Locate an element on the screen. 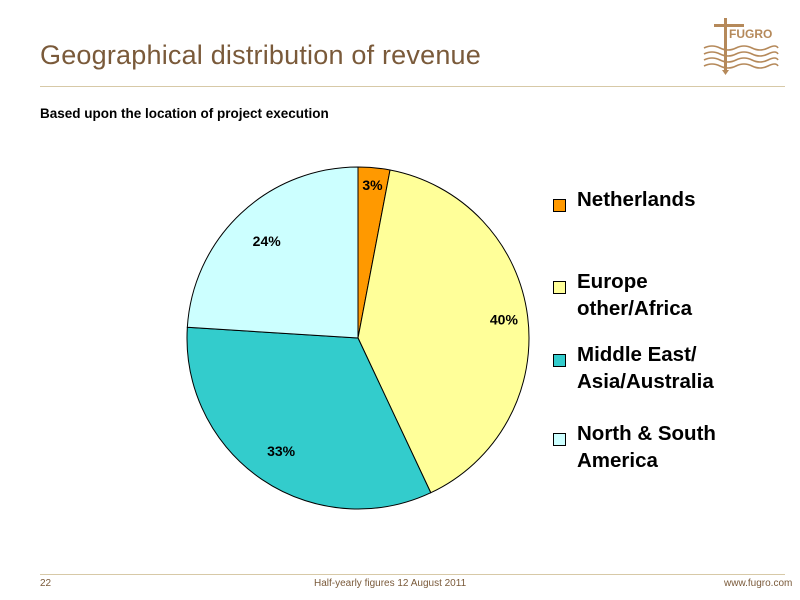 The width and height of the screenshot is (800, 600). pie-slice-label-3: 33% is located at coordinates (281, 451).